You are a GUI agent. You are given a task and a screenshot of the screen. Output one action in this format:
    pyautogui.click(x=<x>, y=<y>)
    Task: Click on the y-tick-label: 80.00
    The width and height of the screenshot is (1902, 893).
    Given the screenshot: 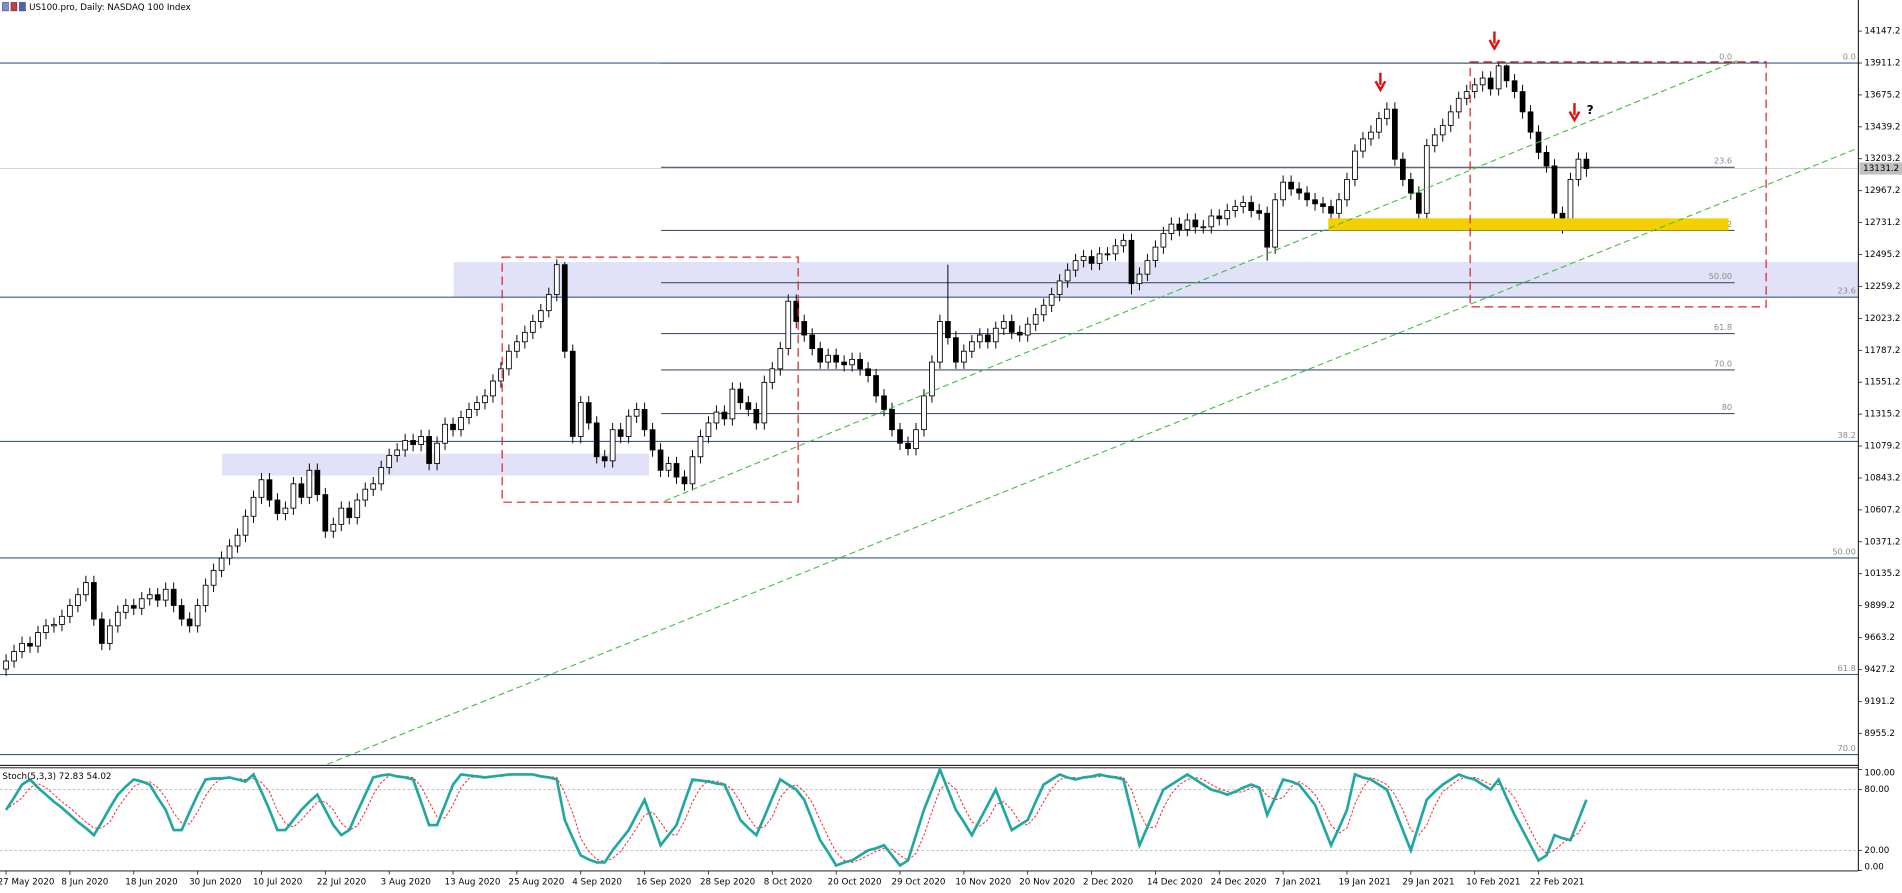 What is the action you would take?
    pyautogui.click(x=1876, y=790)
    